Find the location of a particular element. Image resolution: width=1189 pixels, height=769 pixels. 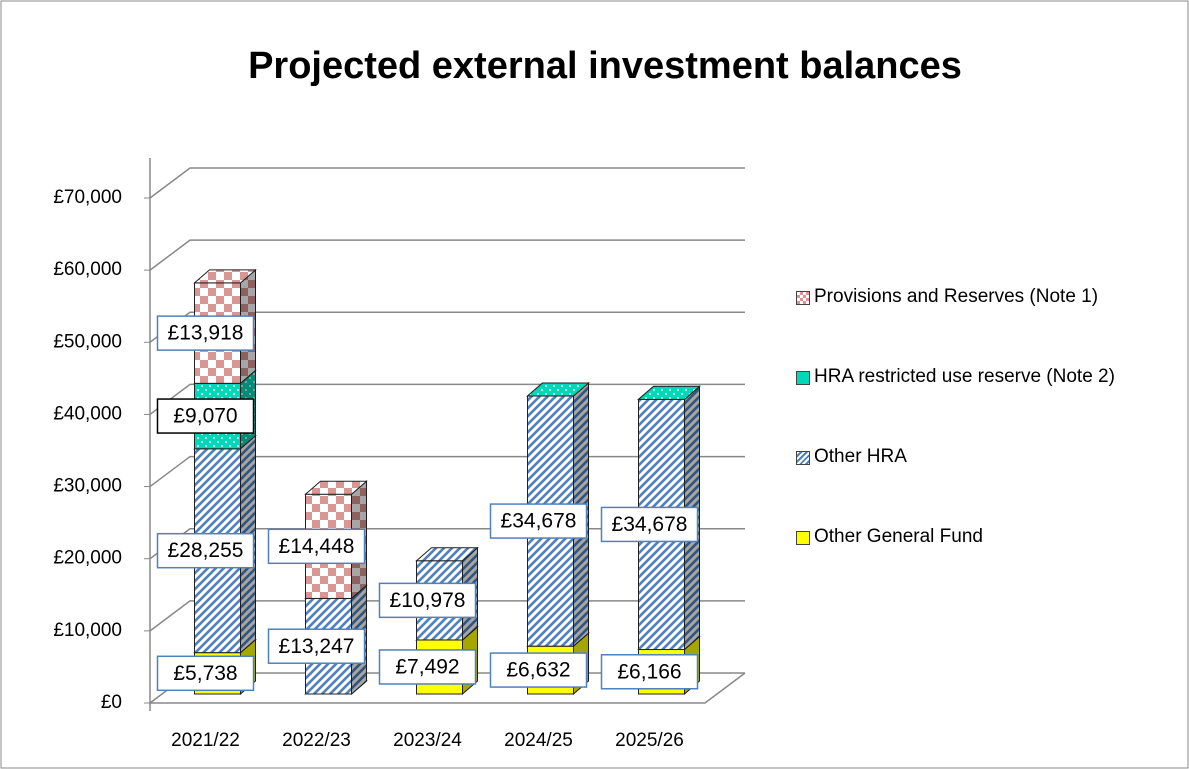

y-tick-label: £0 is located at coordinates (111, 702).